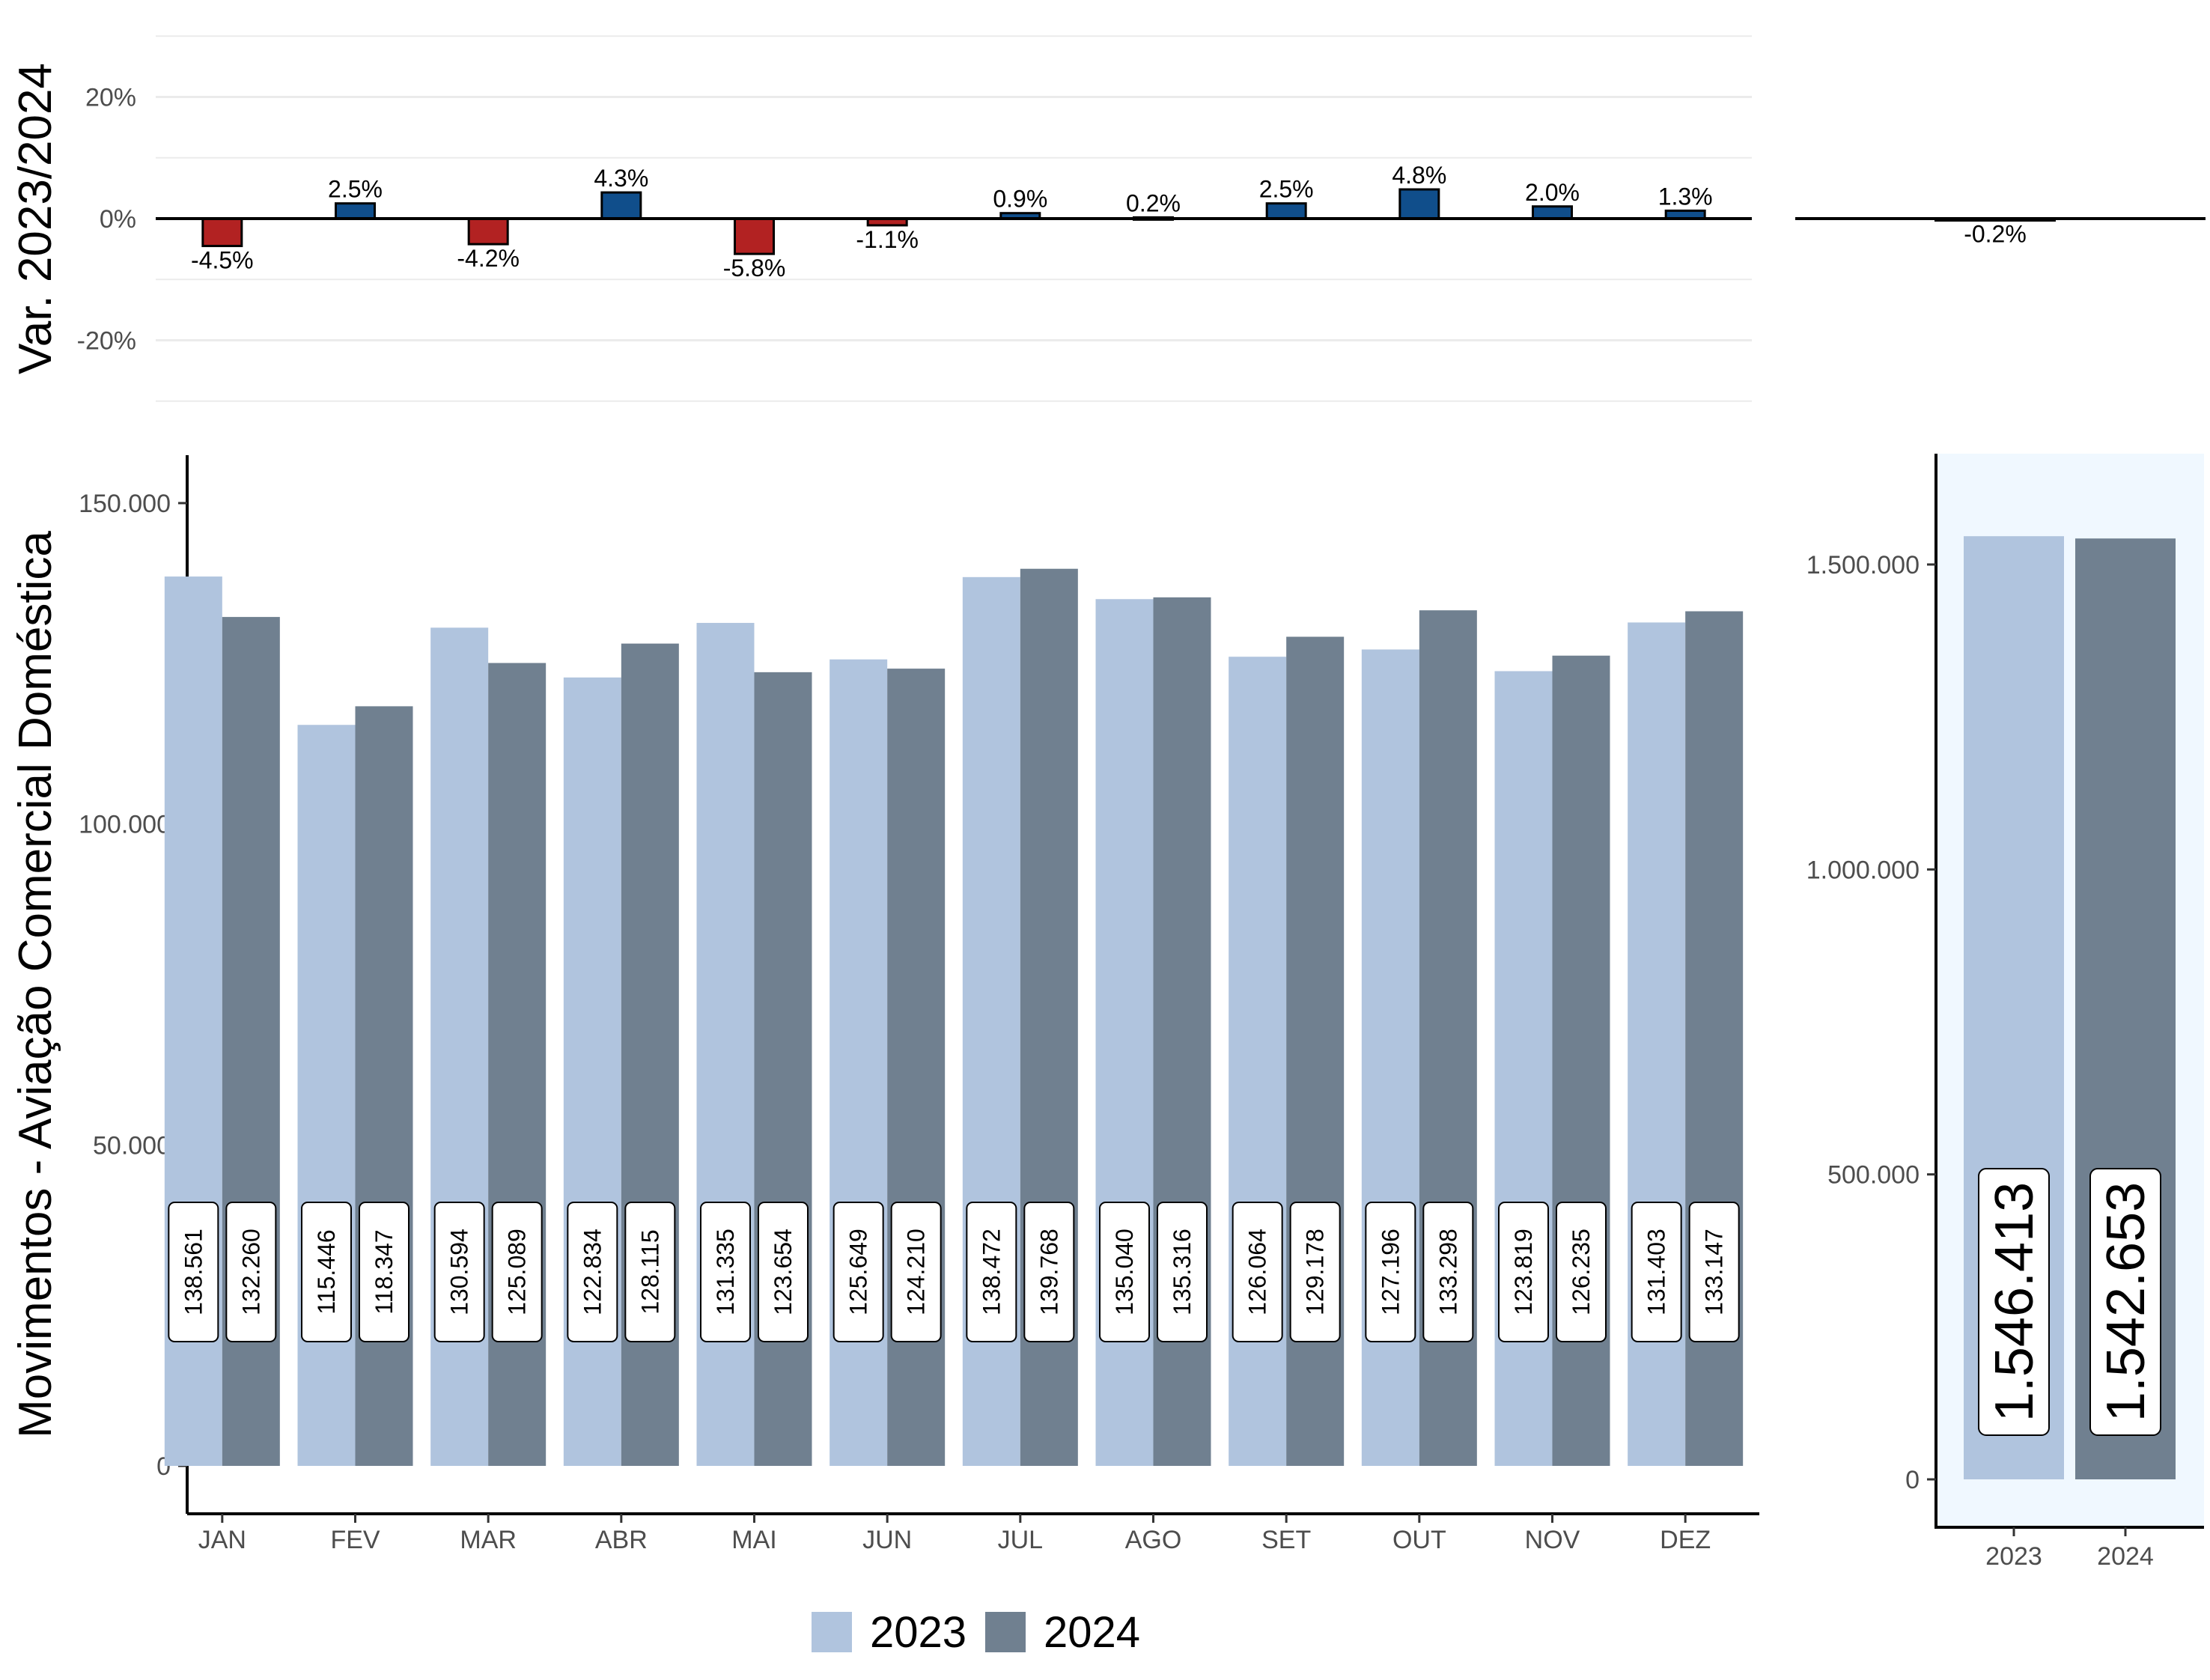  I want to click on legend: 2023 2024, so click(976, 1632).